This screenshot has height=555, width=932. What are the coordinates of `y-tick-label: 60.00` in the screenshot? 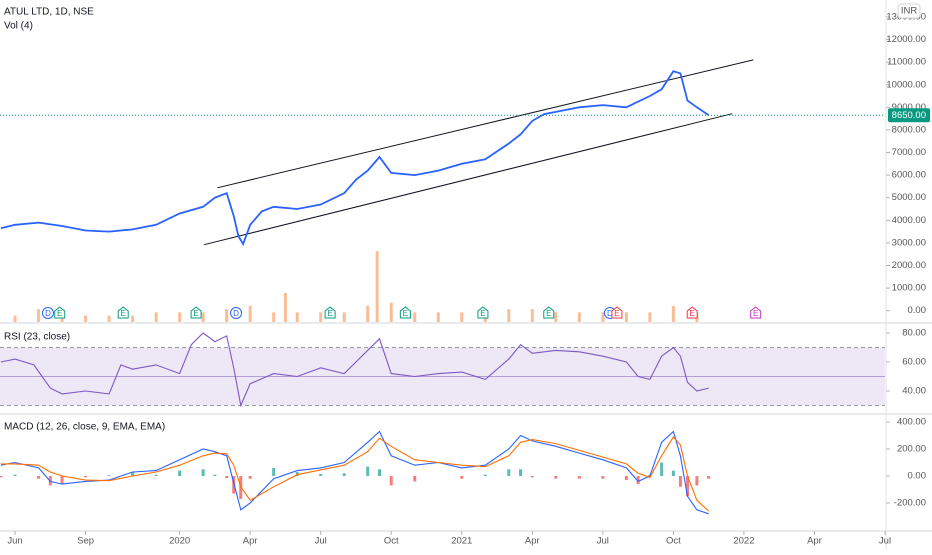 It's located at (914, 361).